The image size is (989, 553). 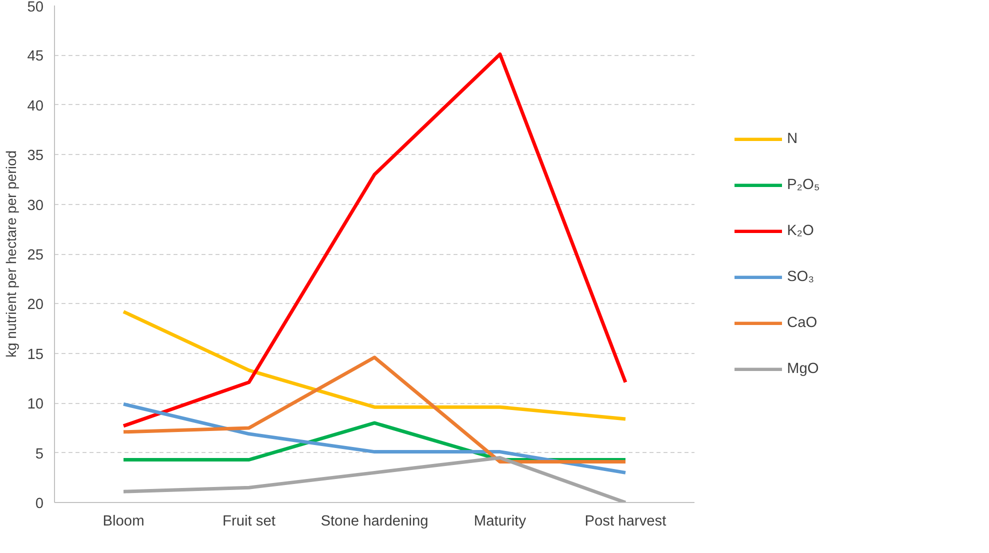 What do you see at coordinates (500, 522) in the screenshot?
I see `x-tick-label: Maturity` at bounding box center [500, 522].